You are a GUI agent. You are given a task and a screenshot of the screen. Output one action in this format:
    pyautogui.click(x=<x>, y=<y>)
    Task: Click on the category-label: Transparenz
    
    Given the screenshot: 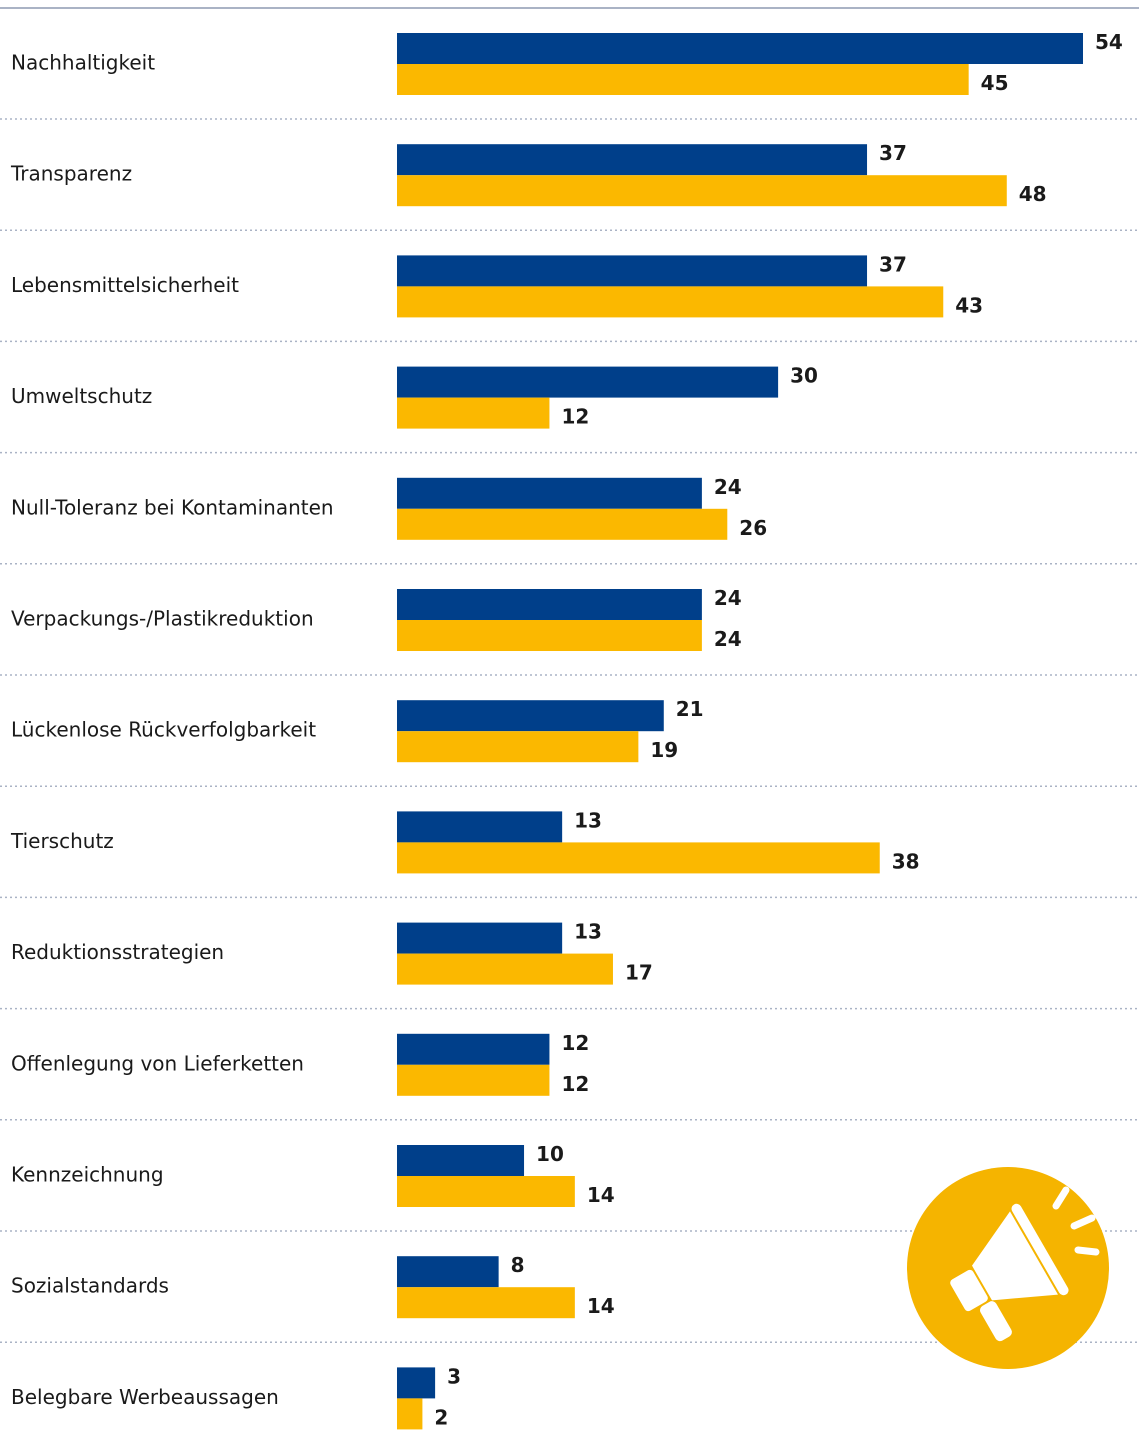 What is the action you would take?
    pyautogui.click(x=71, y=174)
    